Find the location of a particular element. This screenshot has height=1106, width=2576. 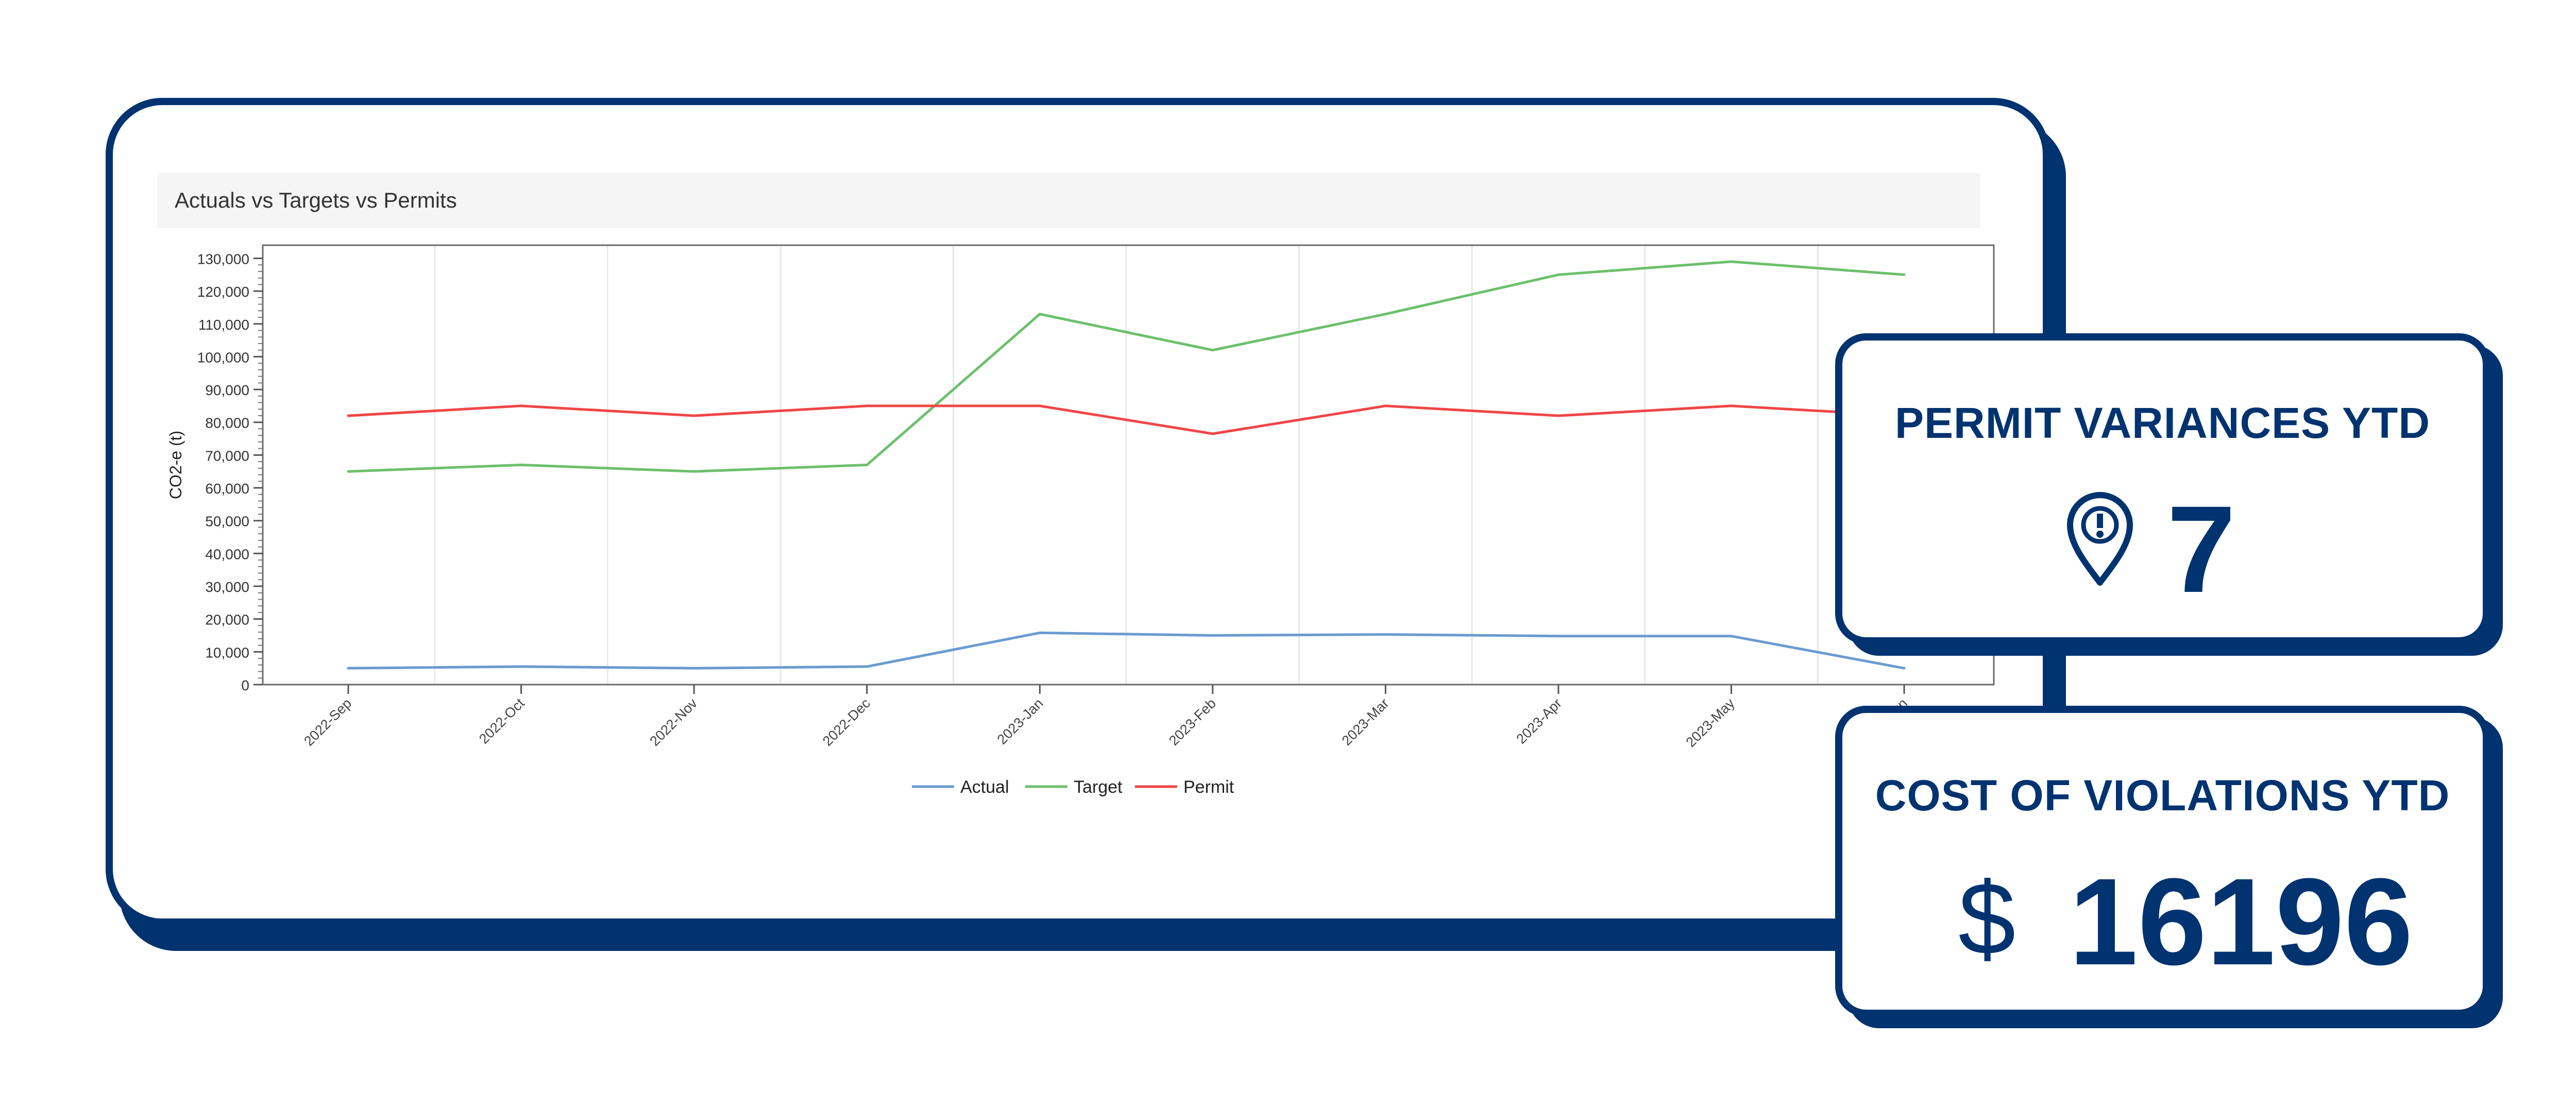

kpi-permit-card: PERMIT VARIANCES YTD 7 is located at coordinates (2162, 489).